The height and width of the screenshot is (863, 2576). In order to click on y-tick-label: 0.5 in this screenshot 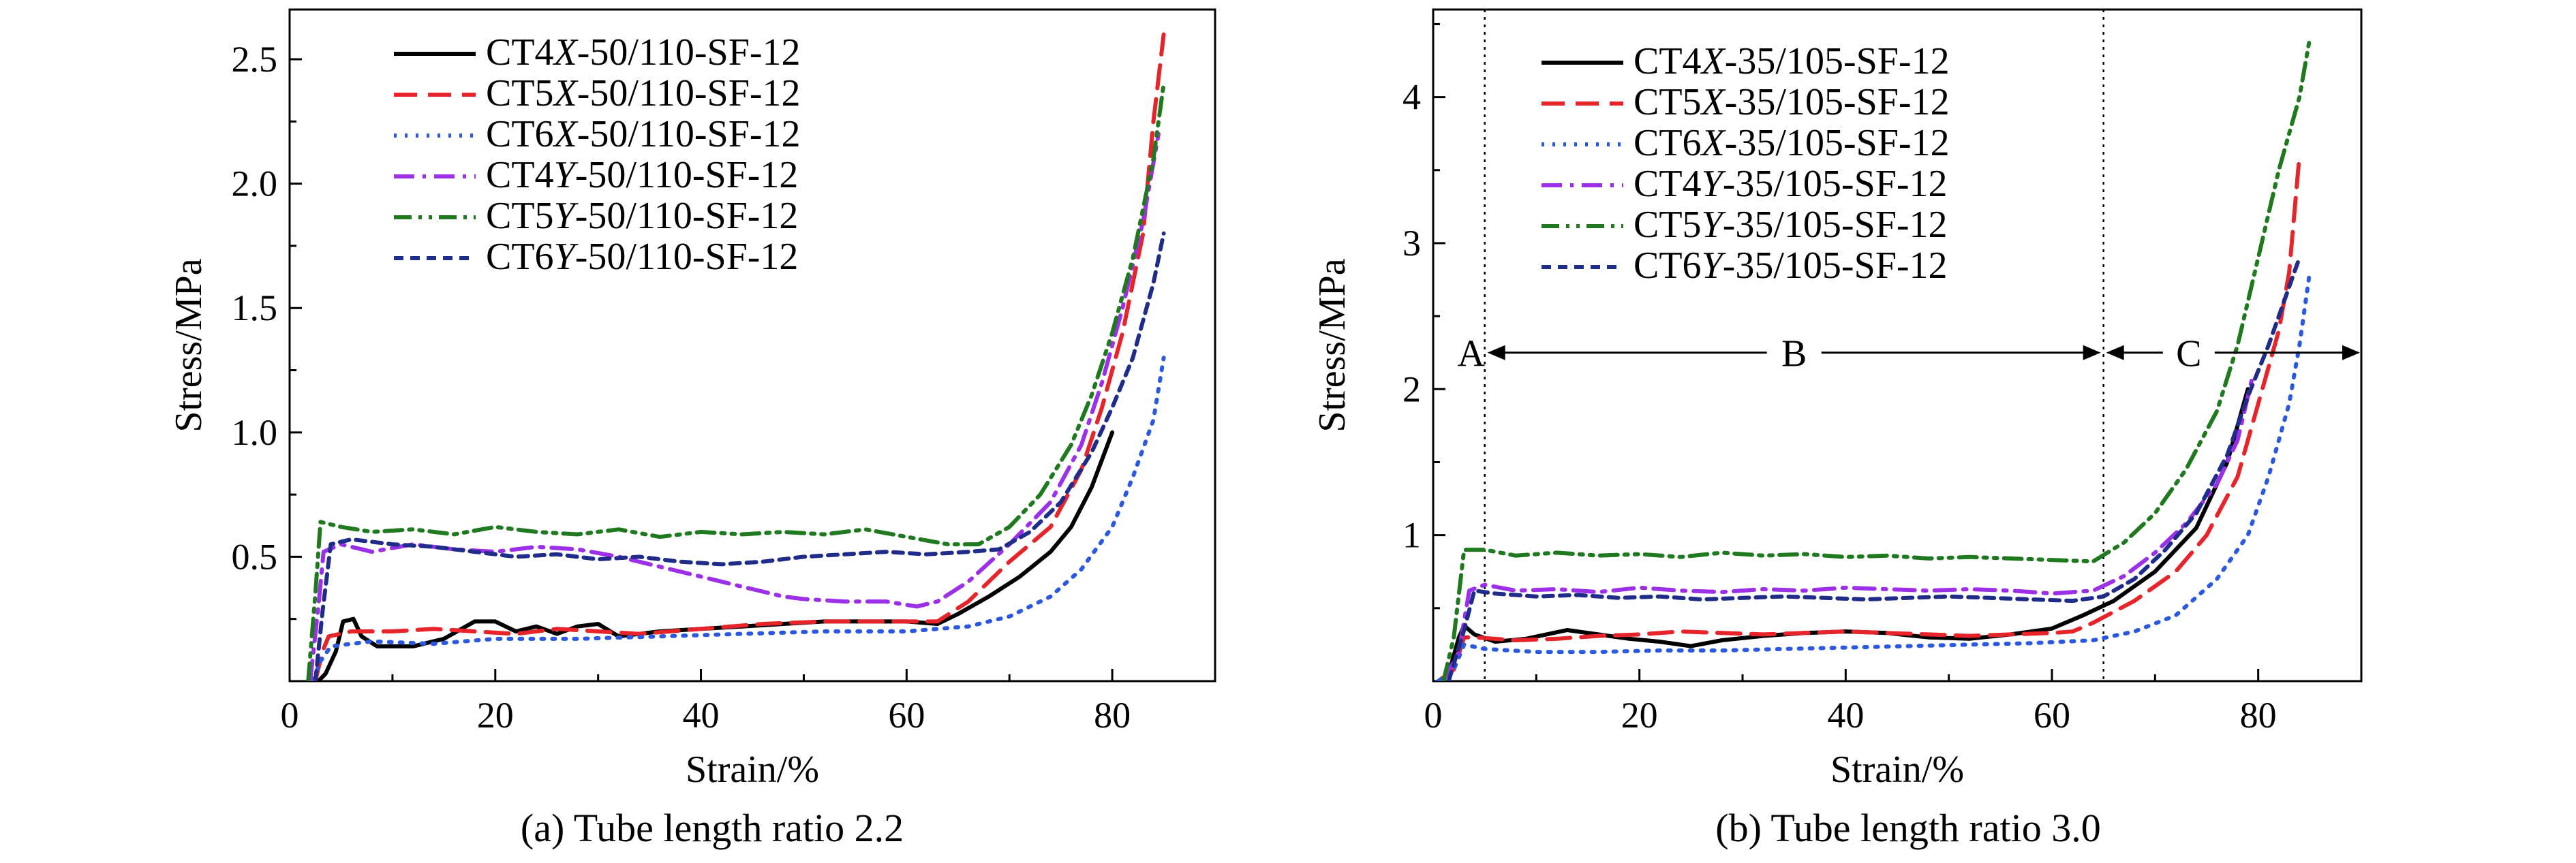, I will do `click(255, 556)`.